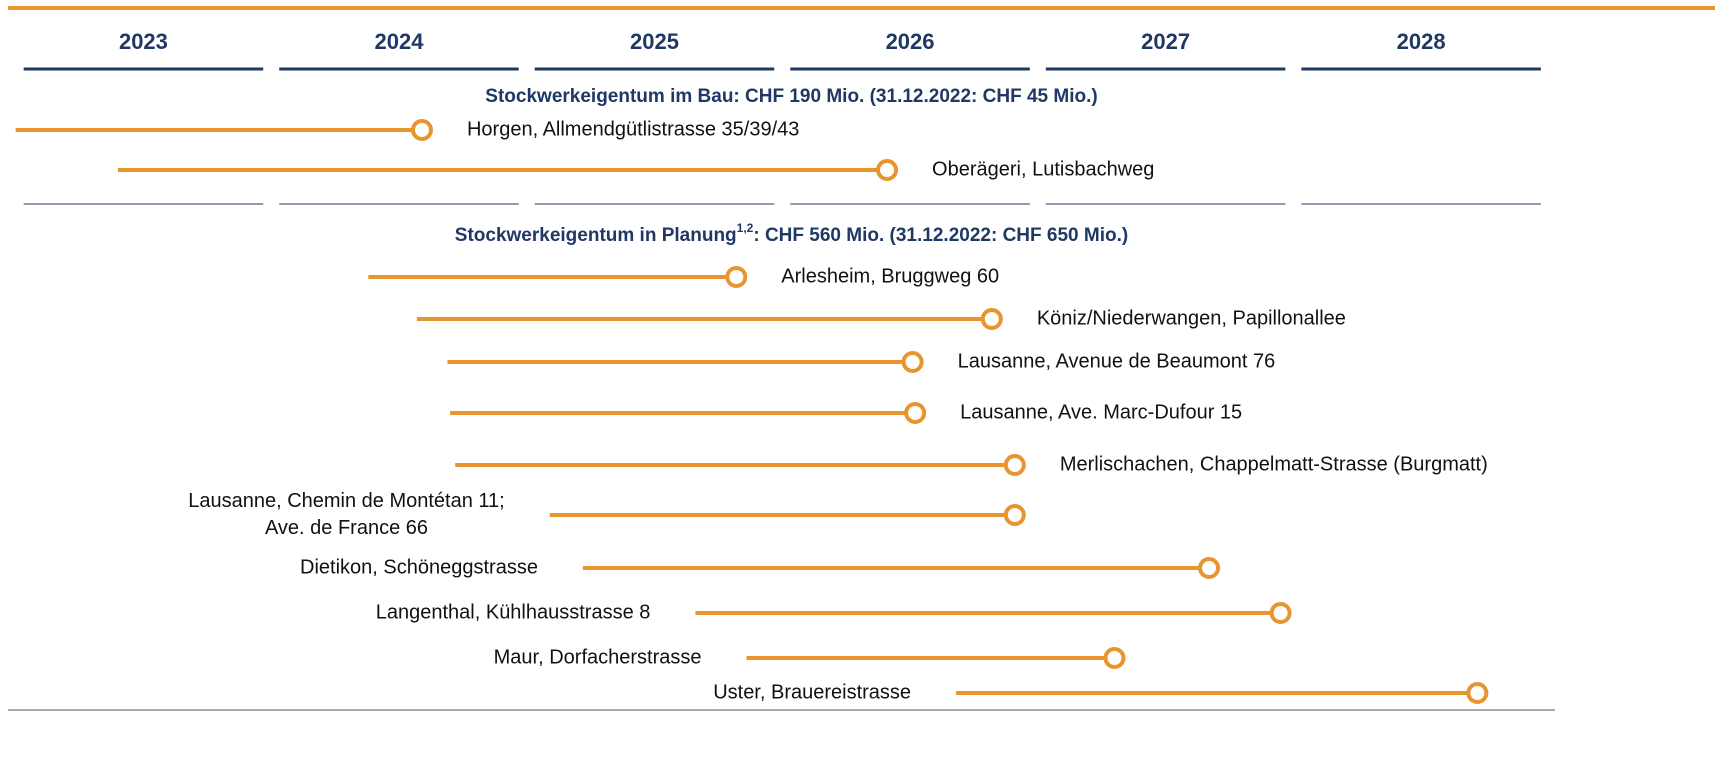 The height and width of the screenshot is (778, 1715). Describe the element at coordinates (598, 657) in the screenshot. I see `project-label: Maur, Dorfacherstrasse` at that location.